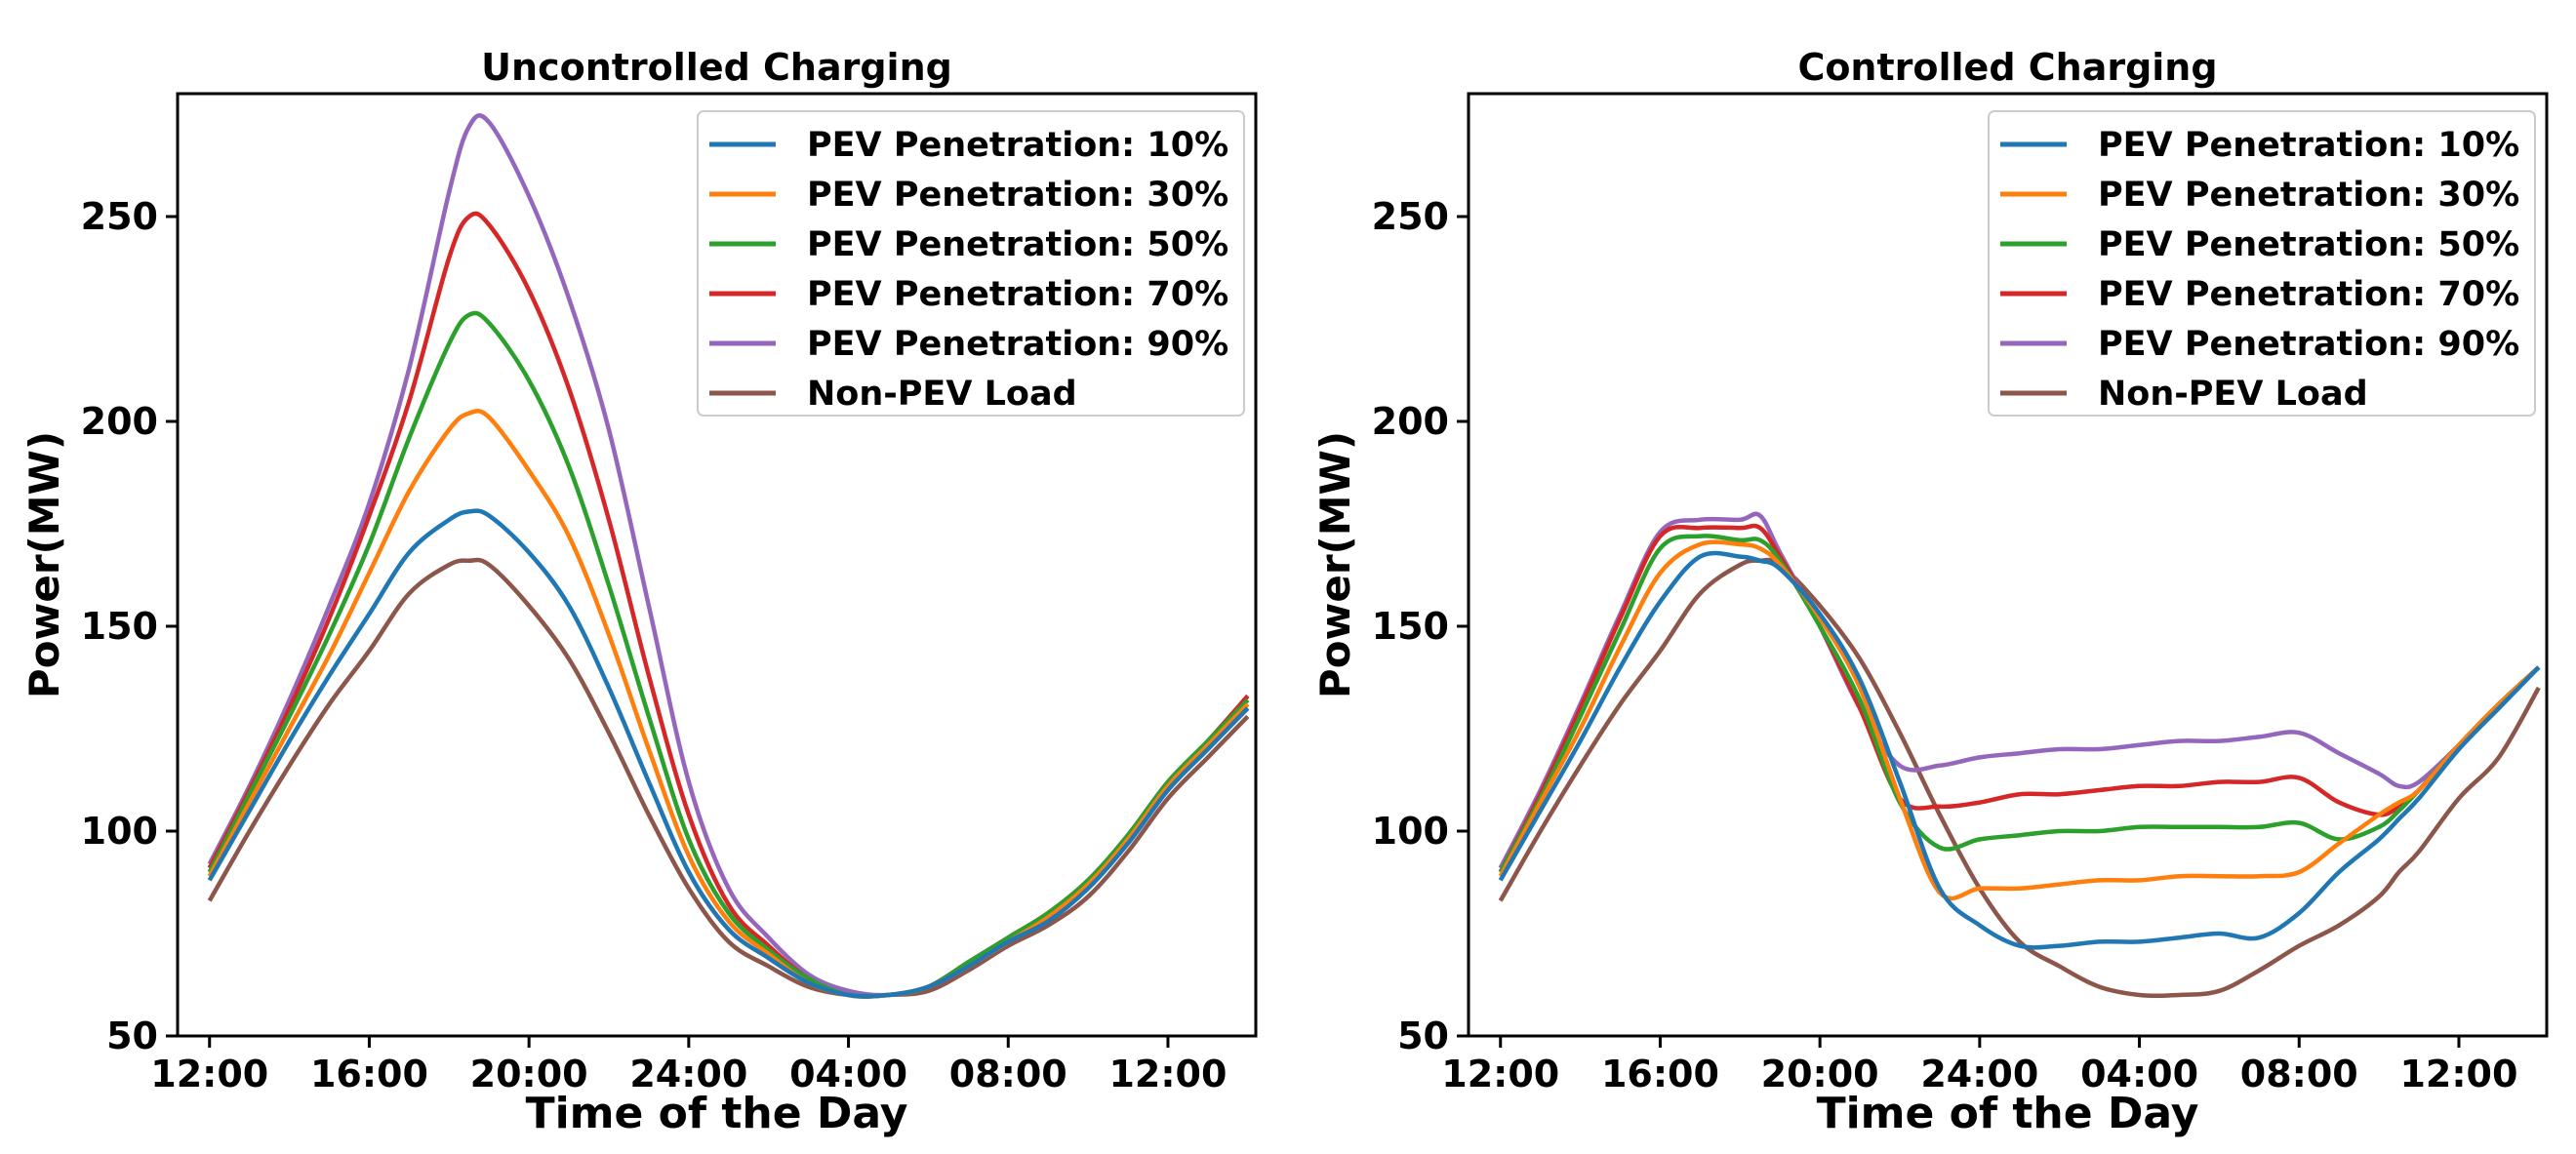 The width and height of the screenshot is (2576, 1154). What do you see at coordinates (716, 67) in the screenshot?
I see `chart-title: Uncontrolled Charging` at bounding box center [716, 67].